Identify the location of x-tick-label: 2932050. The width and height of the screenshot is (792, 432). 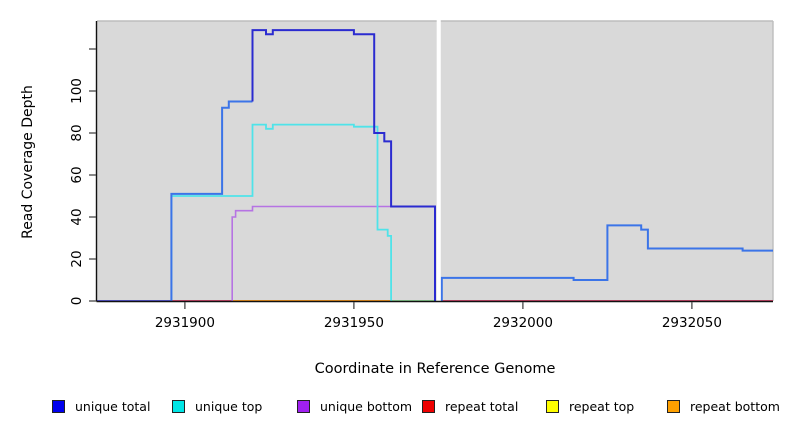
(692, 323).